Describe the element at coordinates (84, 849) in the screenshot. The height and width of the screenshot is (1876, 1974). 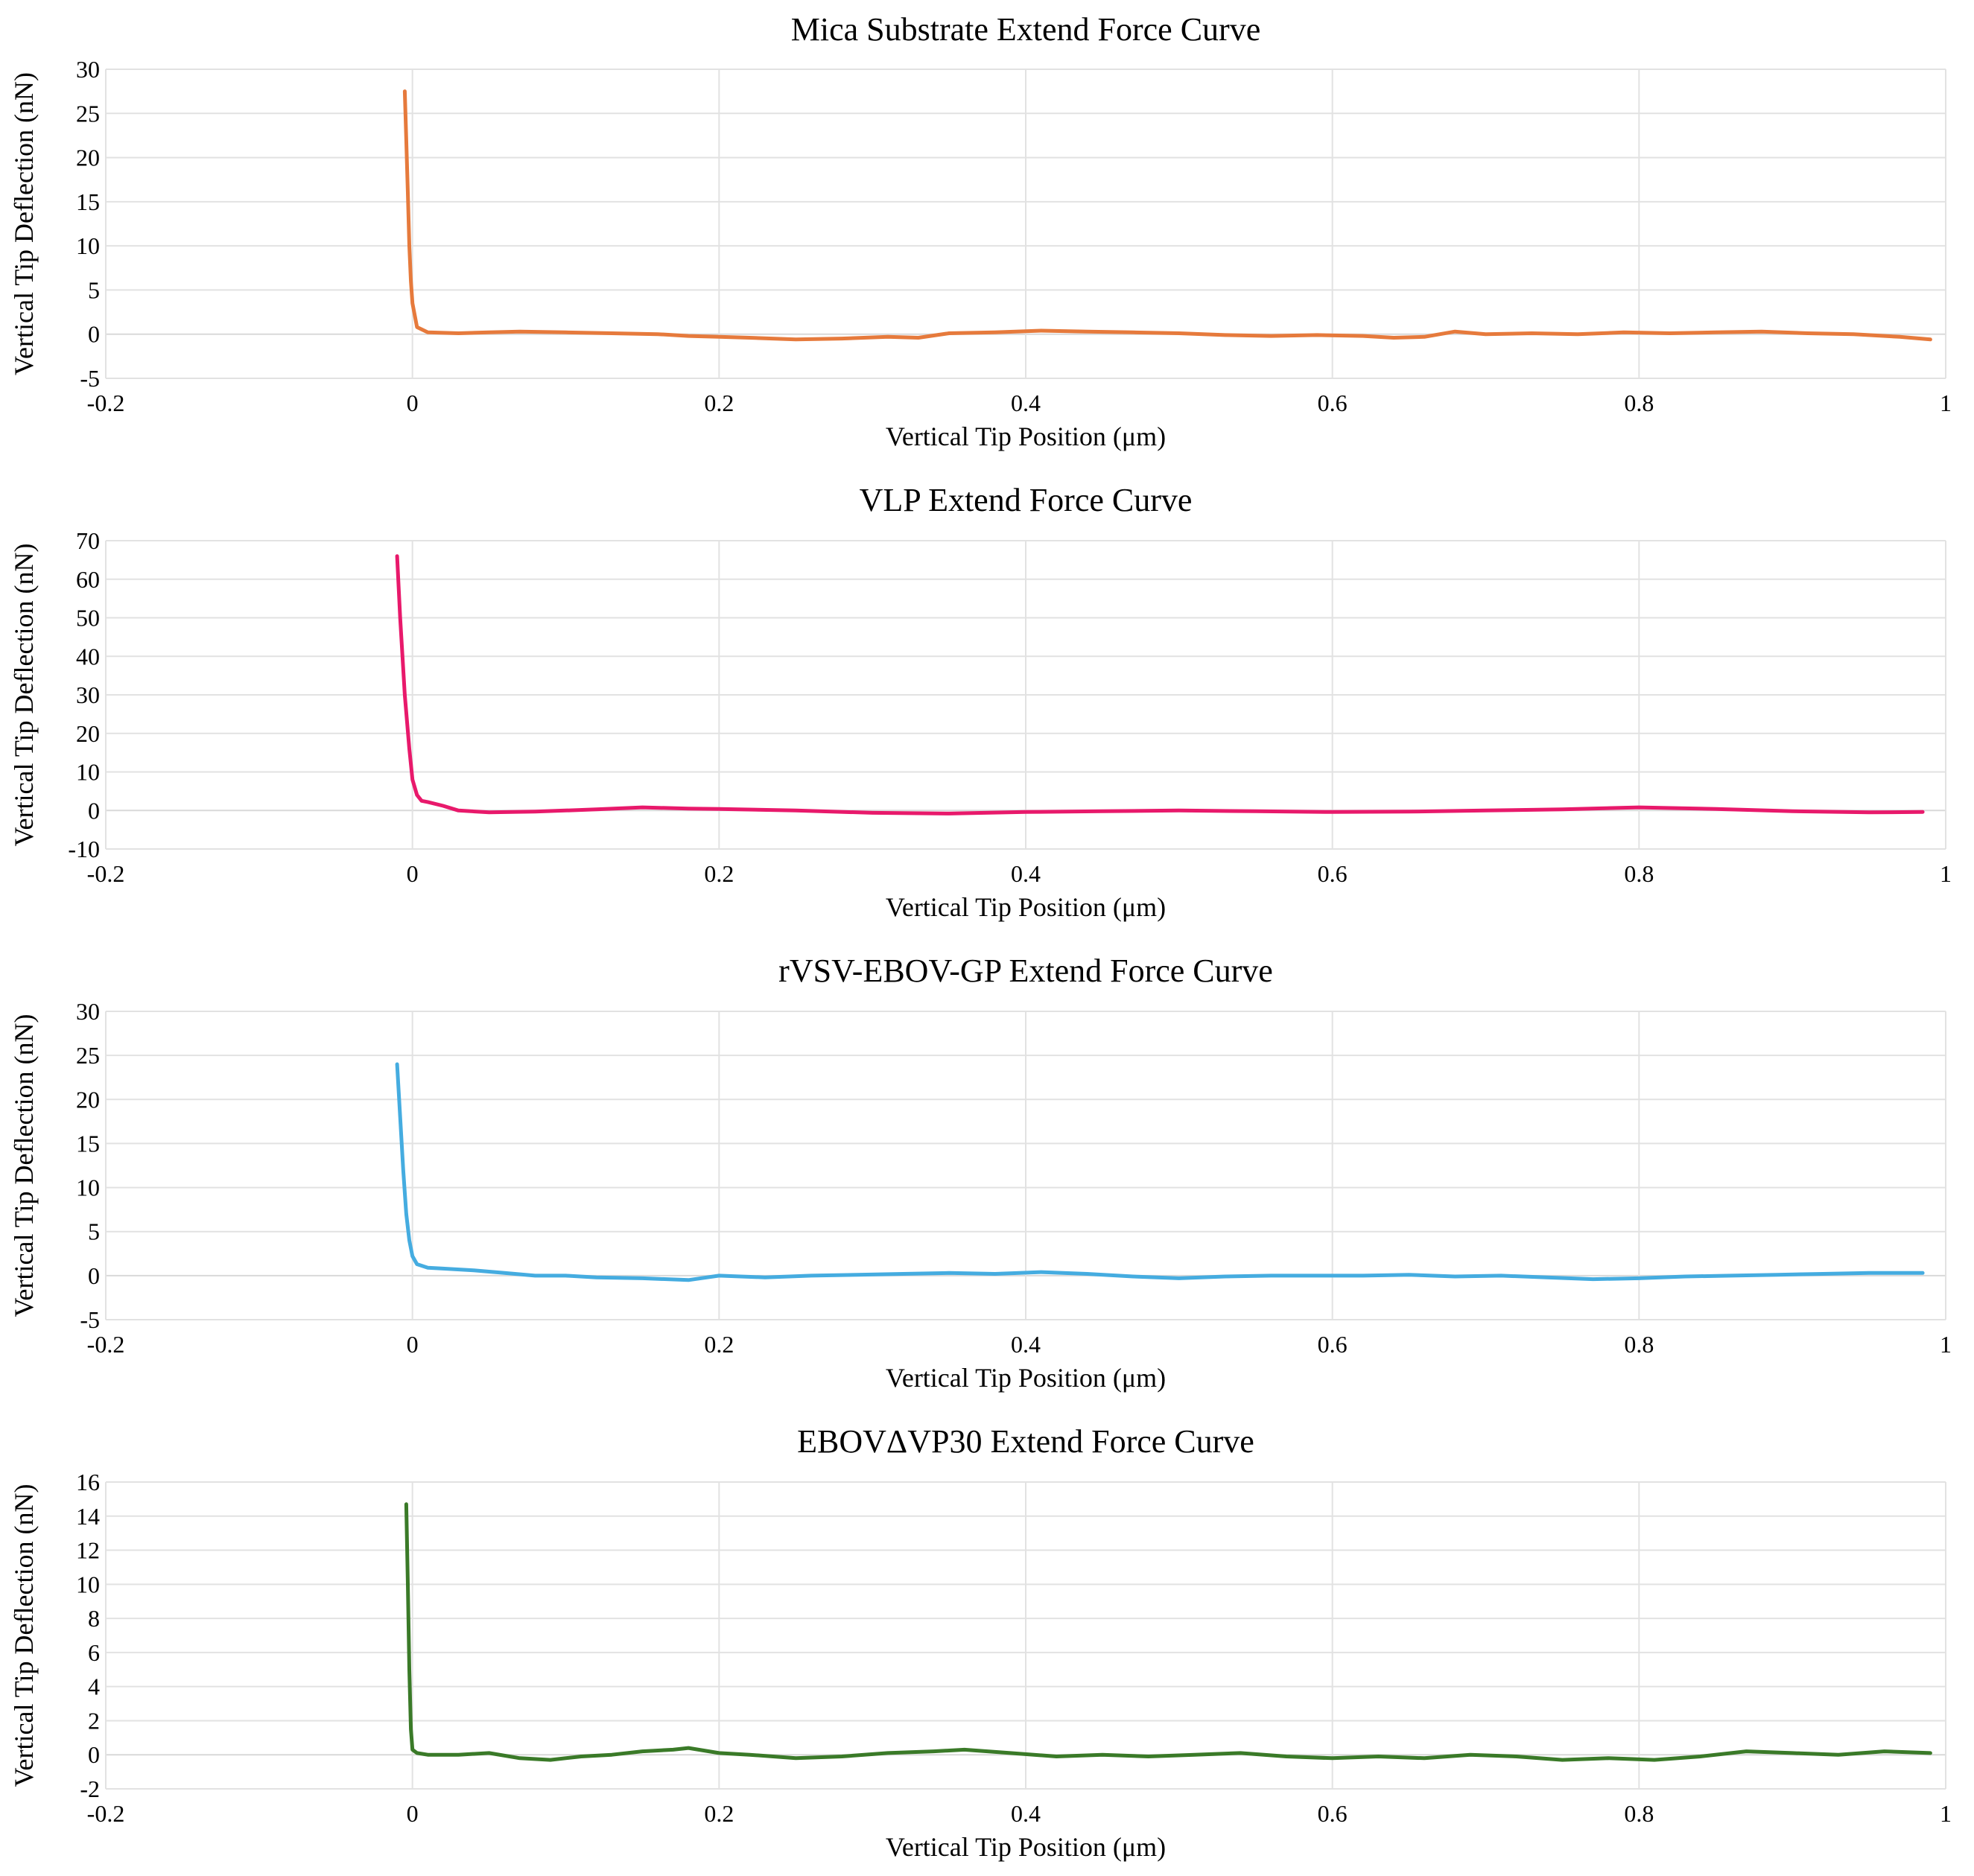
I see `y-tick-label: -10` at that location.